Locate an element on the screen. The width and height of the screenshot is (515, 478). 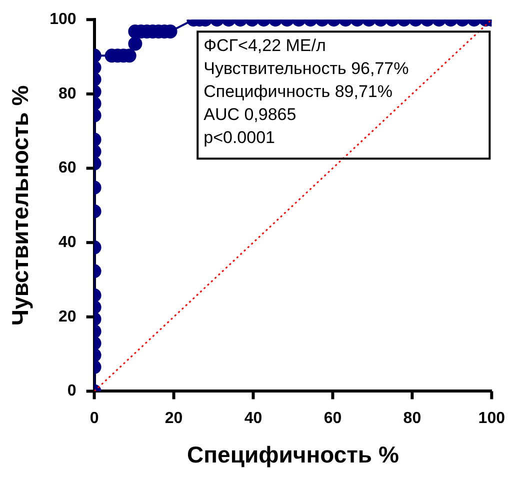
annotation: Специфичность 89,71% is located at coordinates (298, 91).